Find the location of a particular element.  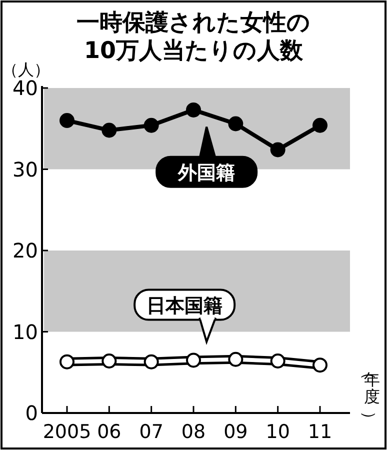

legend-label: 外国籍 is located at coordinates (206, 173).